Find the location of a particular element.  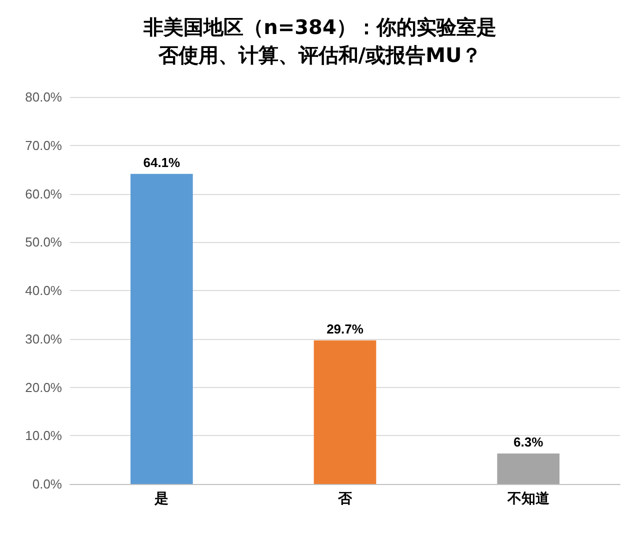

y-tick-label: 60.0% is located at coordinates (43, 194).